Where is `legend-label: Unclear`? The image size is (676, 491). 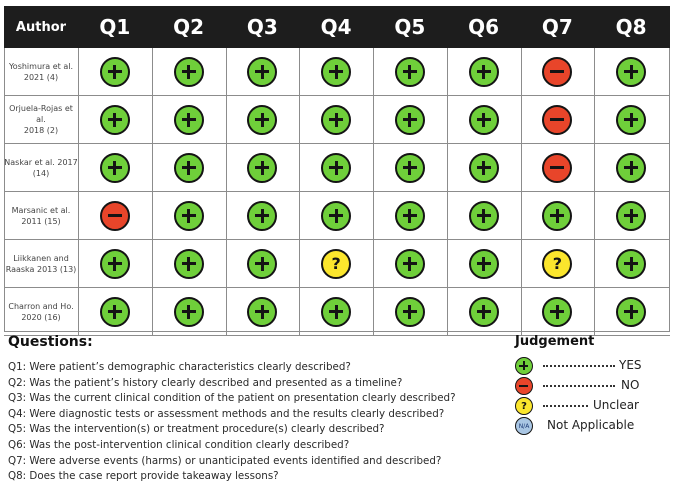
legend-label: Unclear is located at coordinates (616, 405).